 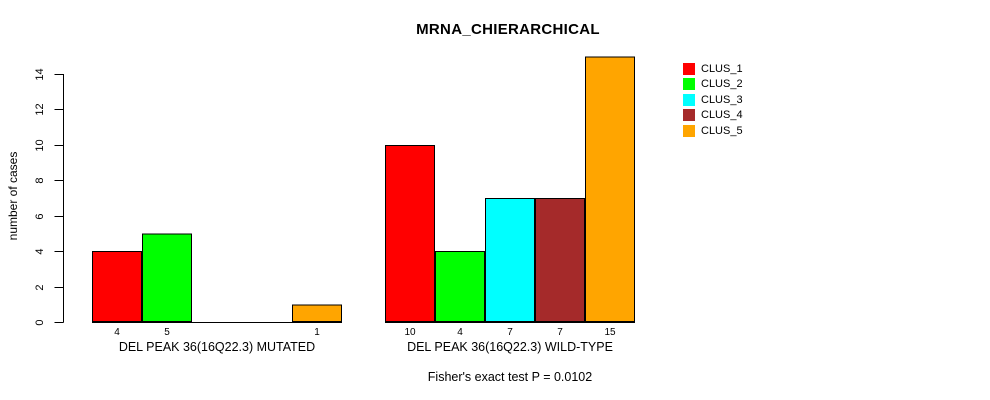 I want to click on legend-item-CLUS_4: CLUS_4, so click(x=713, y=116).